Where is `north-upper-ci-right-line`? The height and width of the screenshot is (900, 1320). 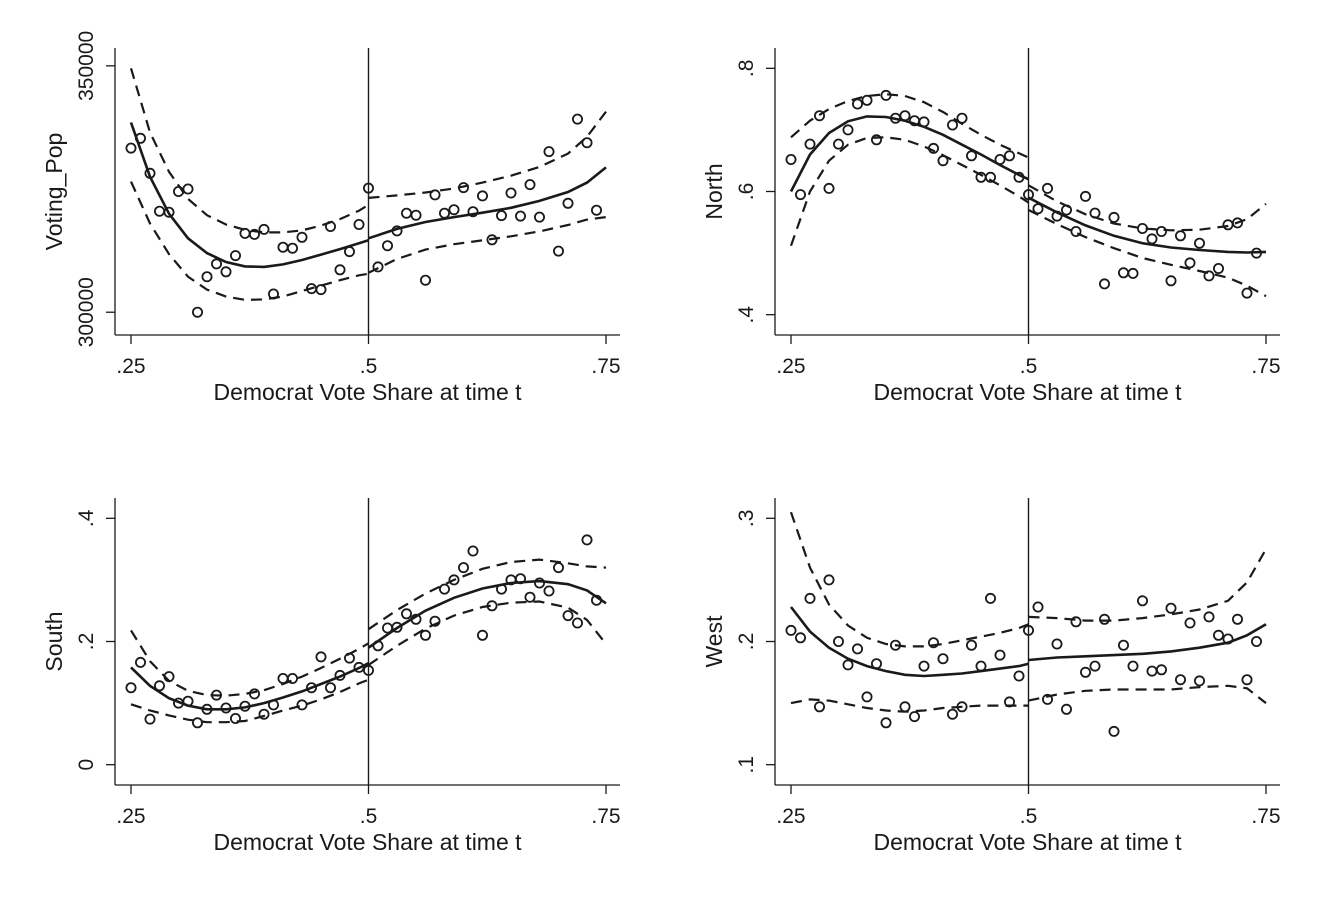
north-upper-ci-right-line is located at coordinates (1147, 208).